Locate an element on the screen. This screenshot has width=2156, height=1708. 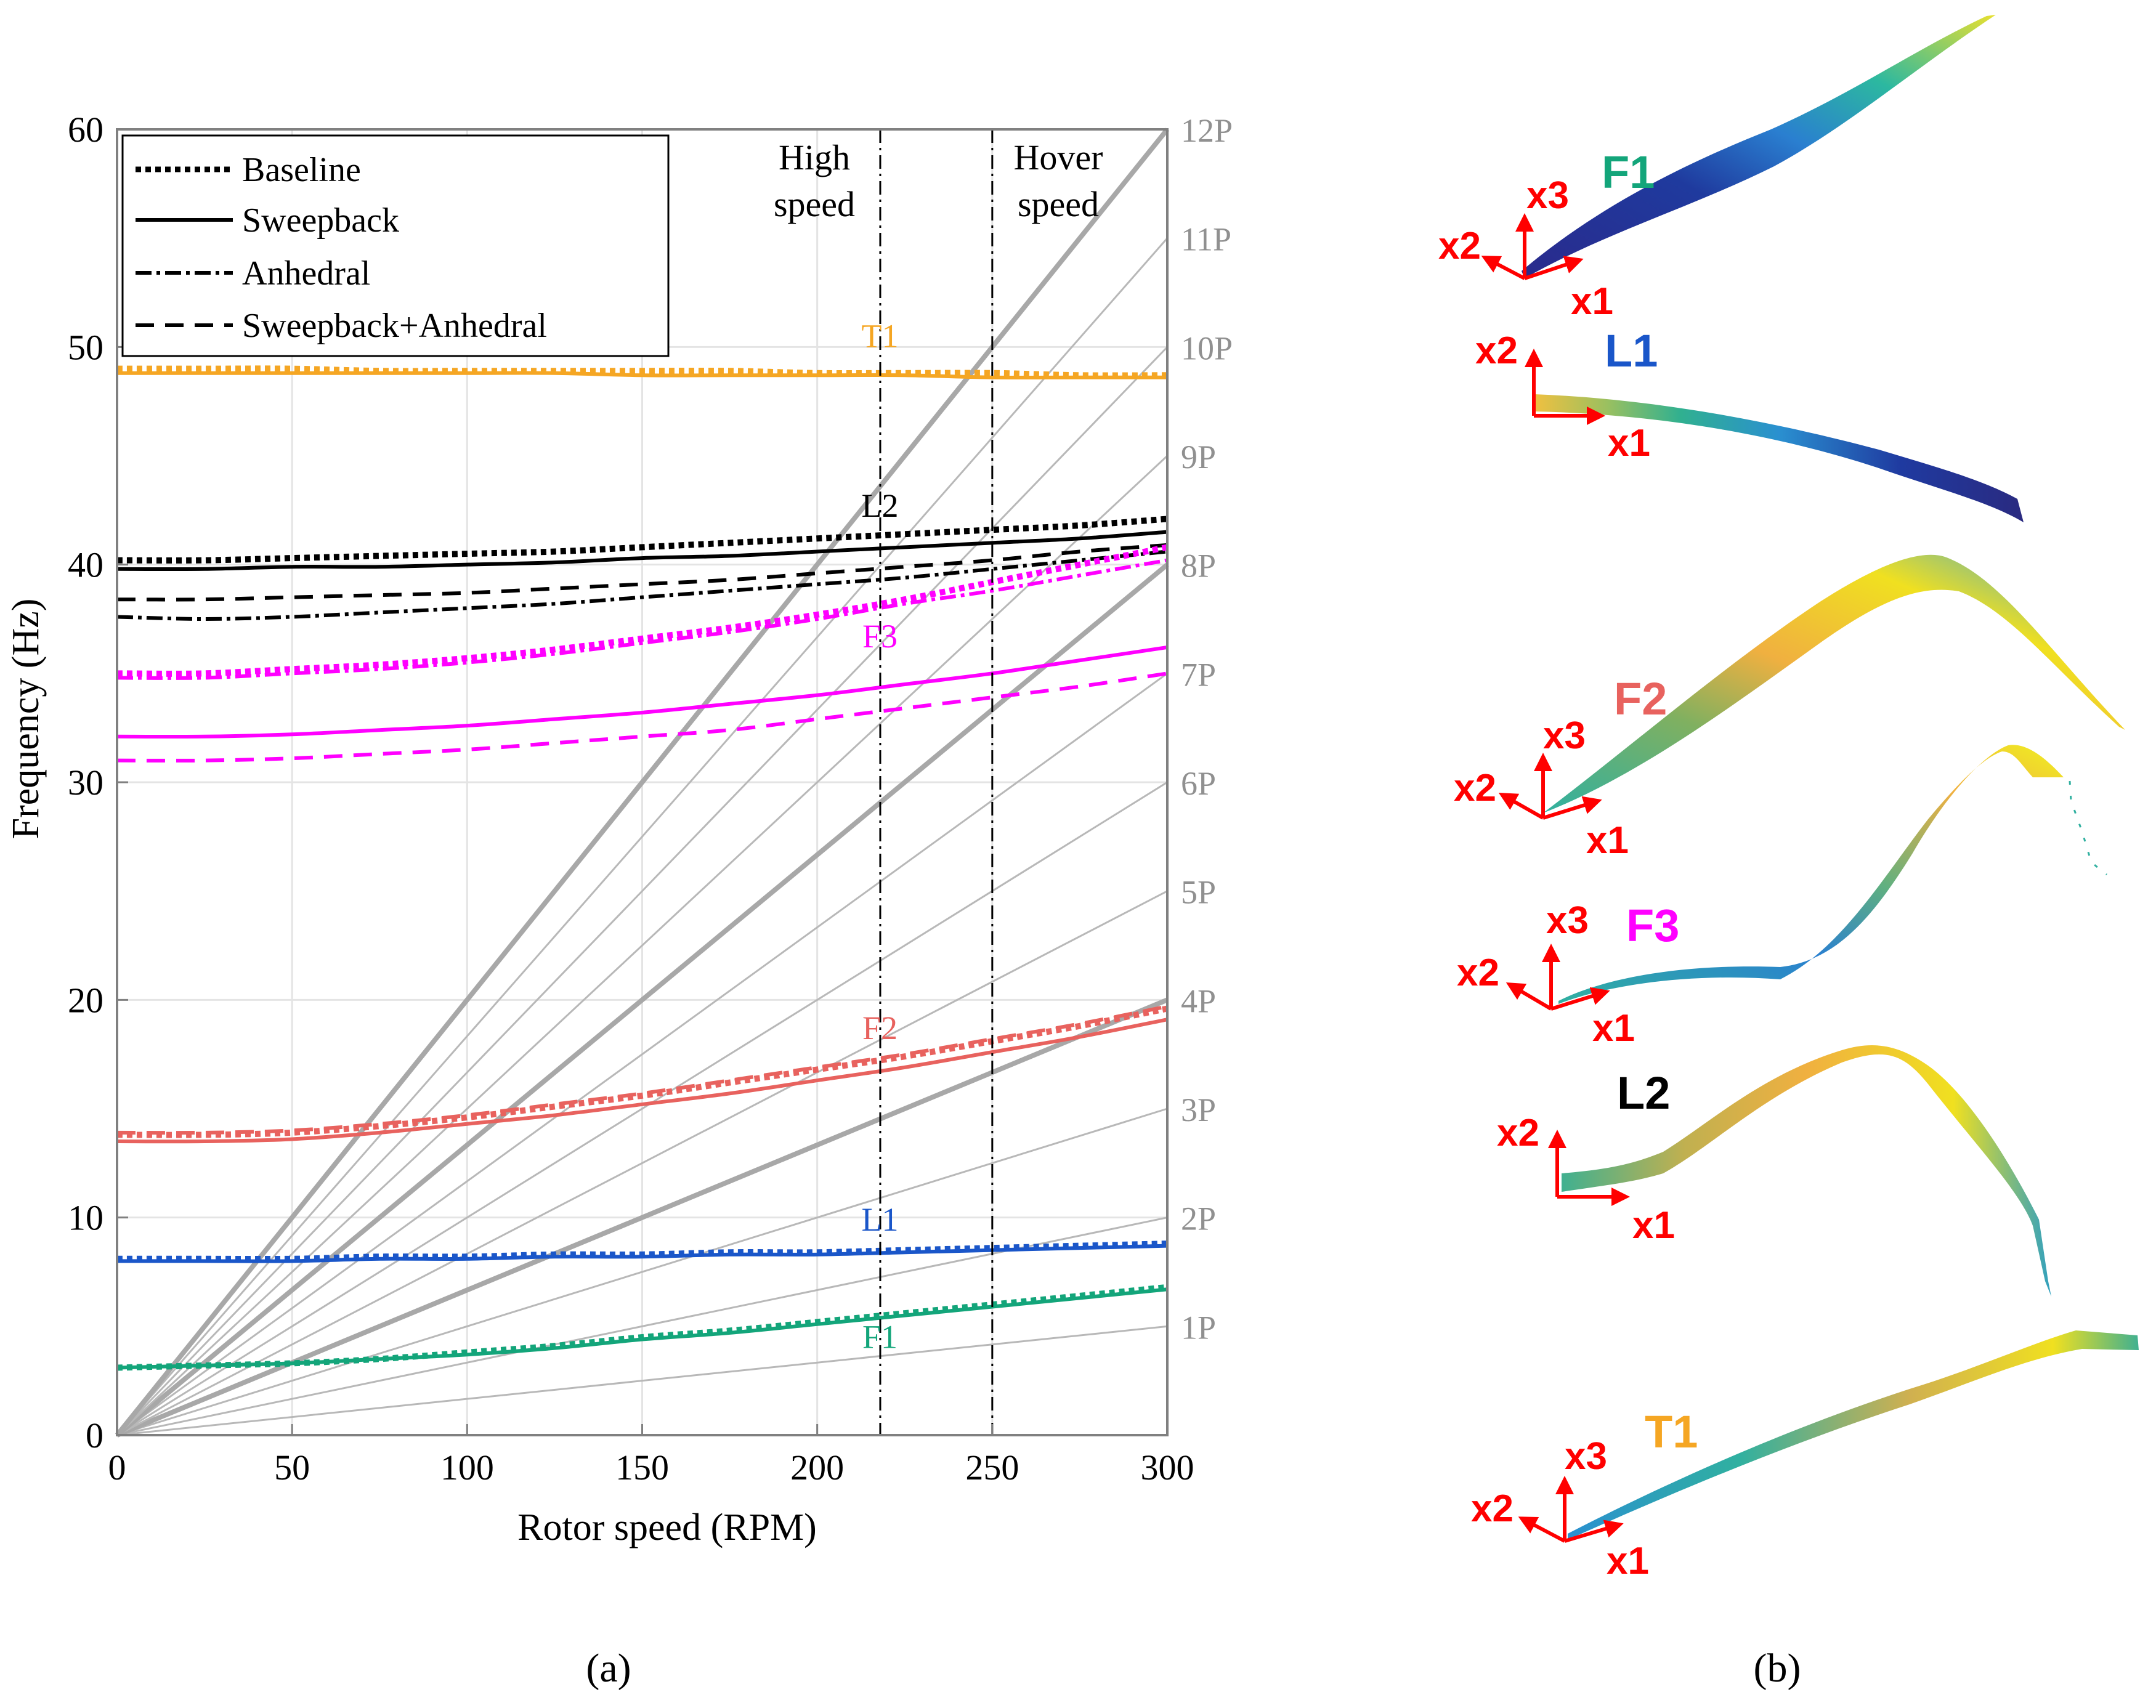
x-tick-label: 0 is located at coordinates (117, 1467).